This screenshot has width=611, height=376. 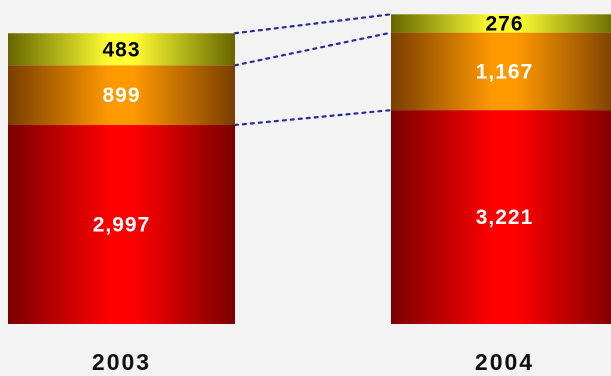 I want to click on category-labels: 2003 2004, so click(x=313, y=362).